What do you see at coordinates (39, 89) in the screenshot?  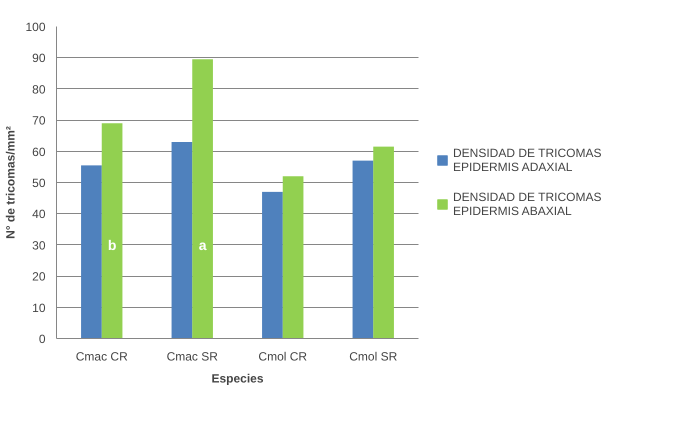 I see `y-tick-label: 80` at bounding box center [39, 89].